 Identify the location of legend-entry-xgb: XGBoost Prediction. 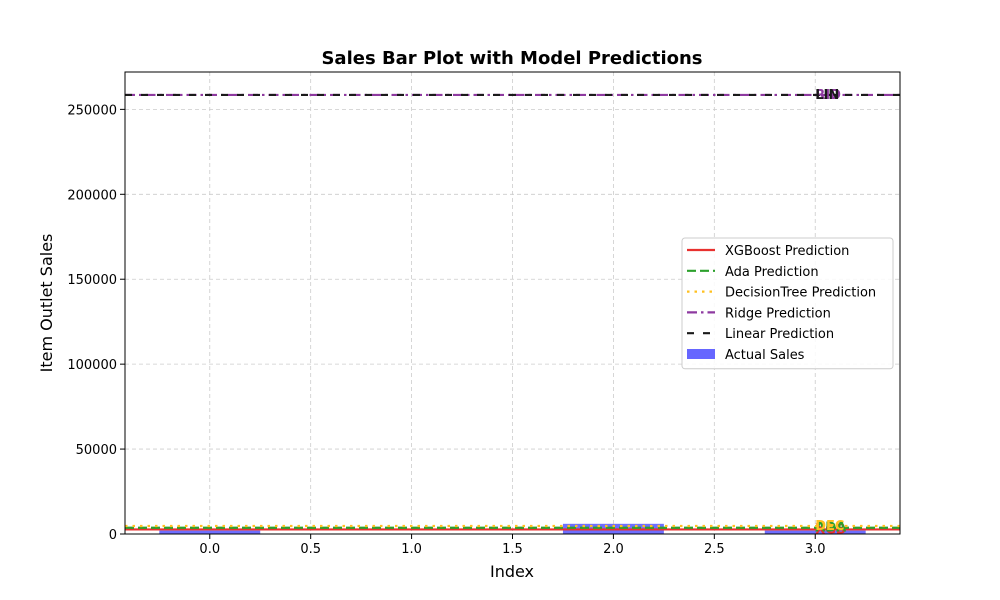
(787, 251).